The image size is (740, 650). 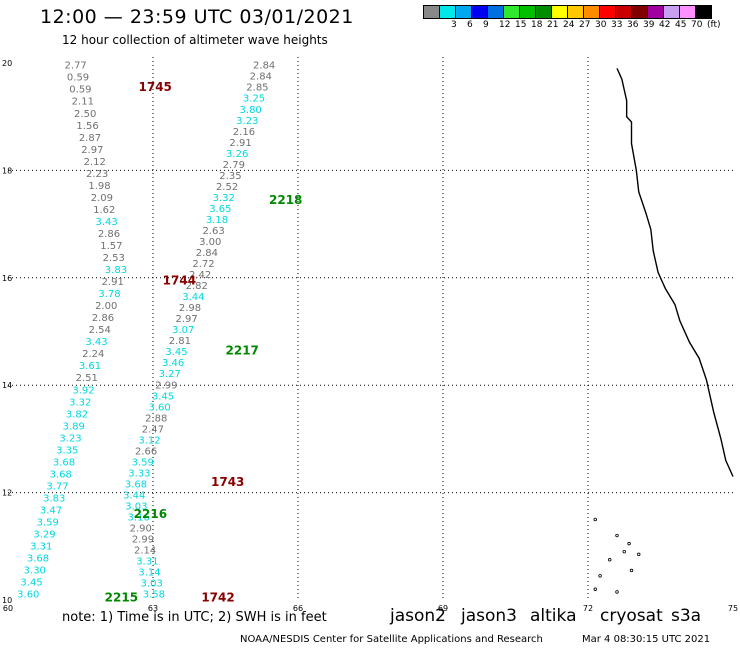 I want to click on wave-height-label: 2.12, so click(x=95, y=162).